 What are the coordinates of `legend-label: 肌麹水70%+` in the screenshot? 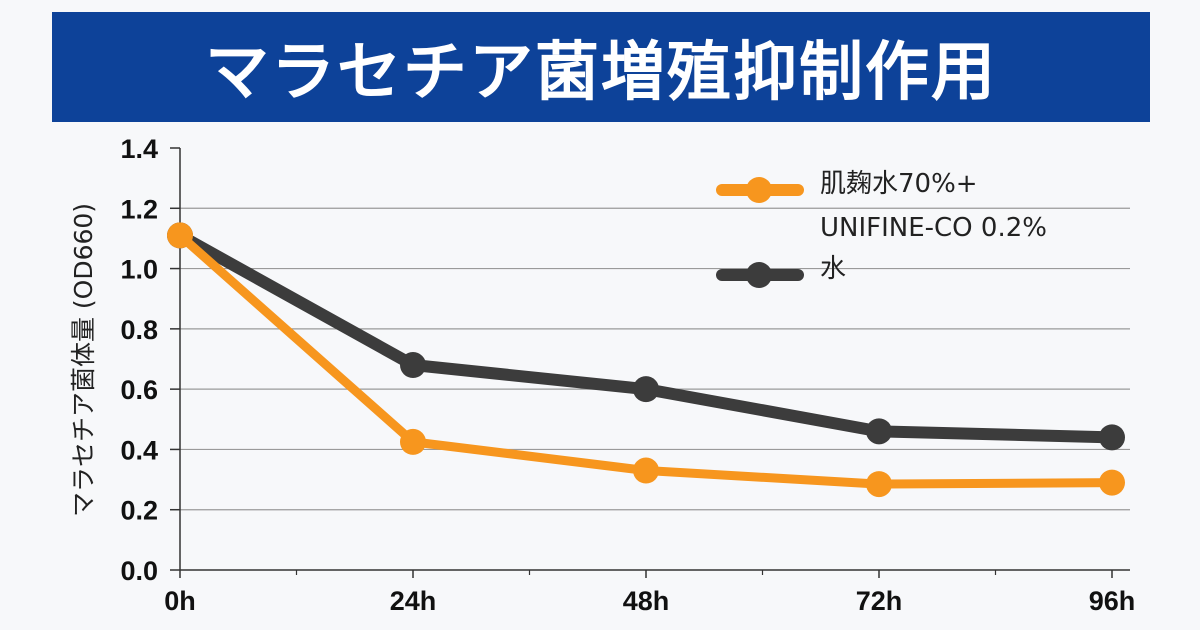 It's located at (899, 184).